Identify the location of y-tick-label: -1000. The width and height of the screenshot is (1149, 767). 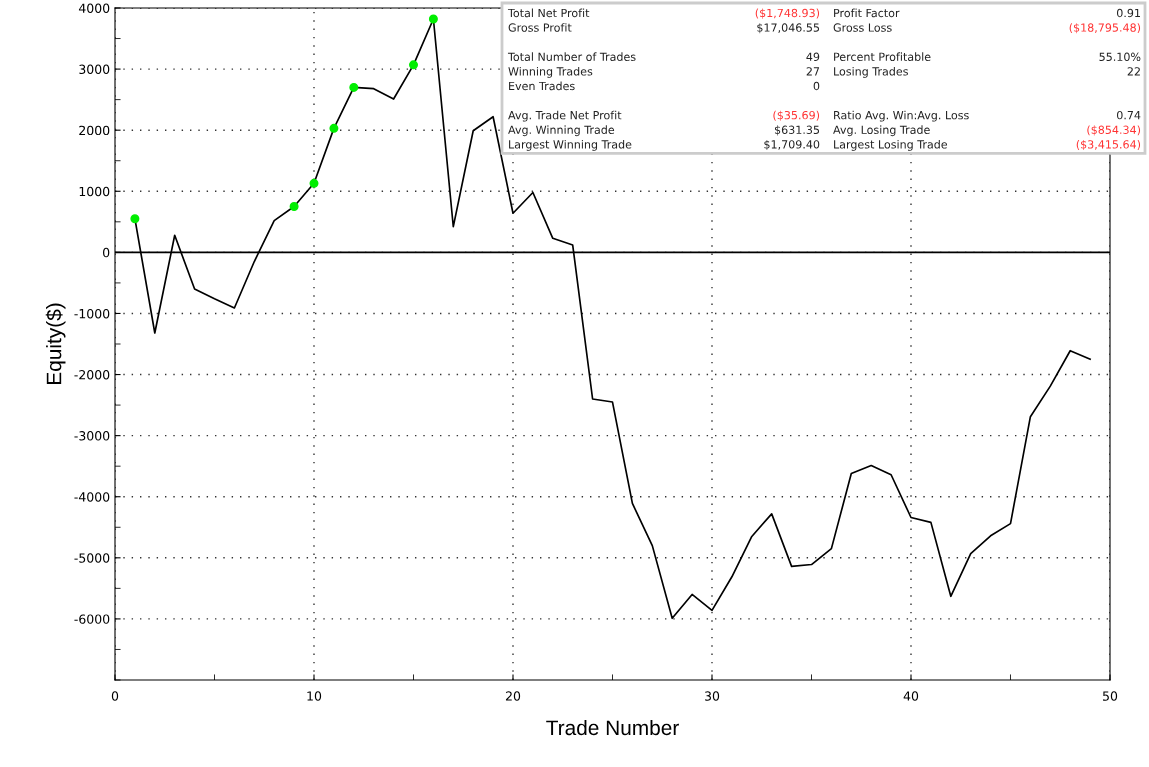
(92, 313).